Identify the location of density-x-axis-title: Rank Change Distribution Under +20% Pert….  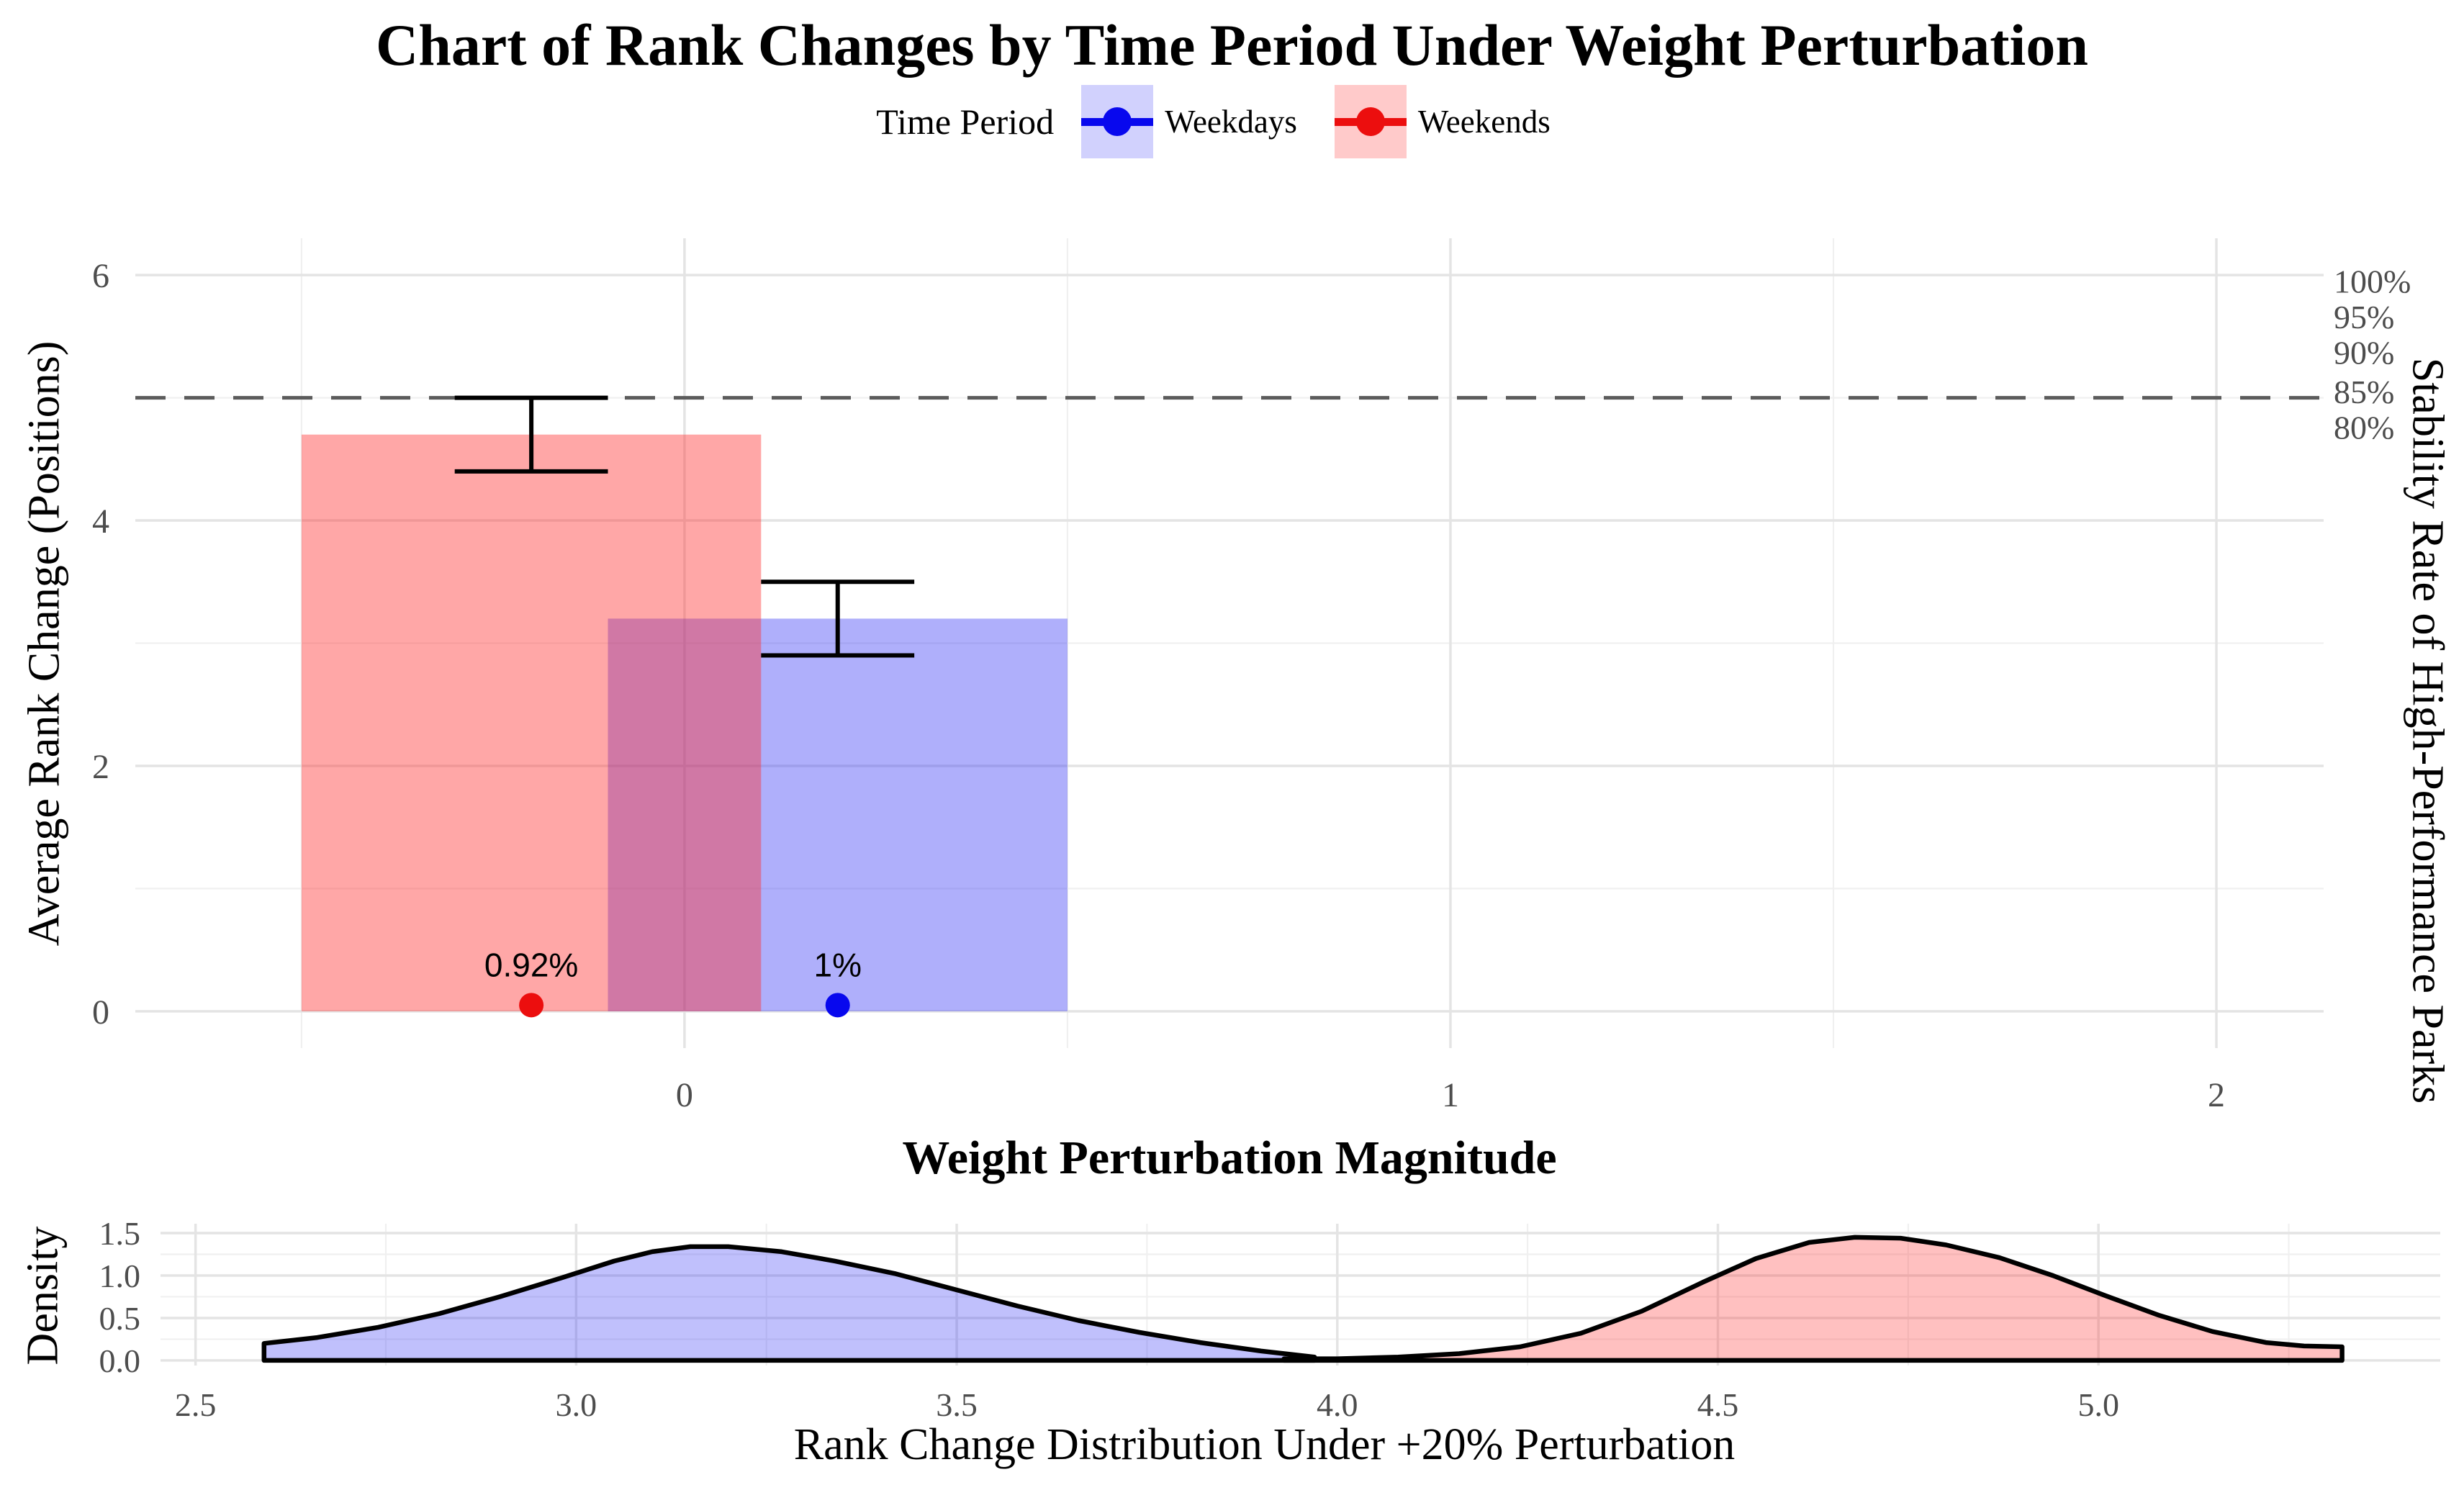
(1264, 1445).